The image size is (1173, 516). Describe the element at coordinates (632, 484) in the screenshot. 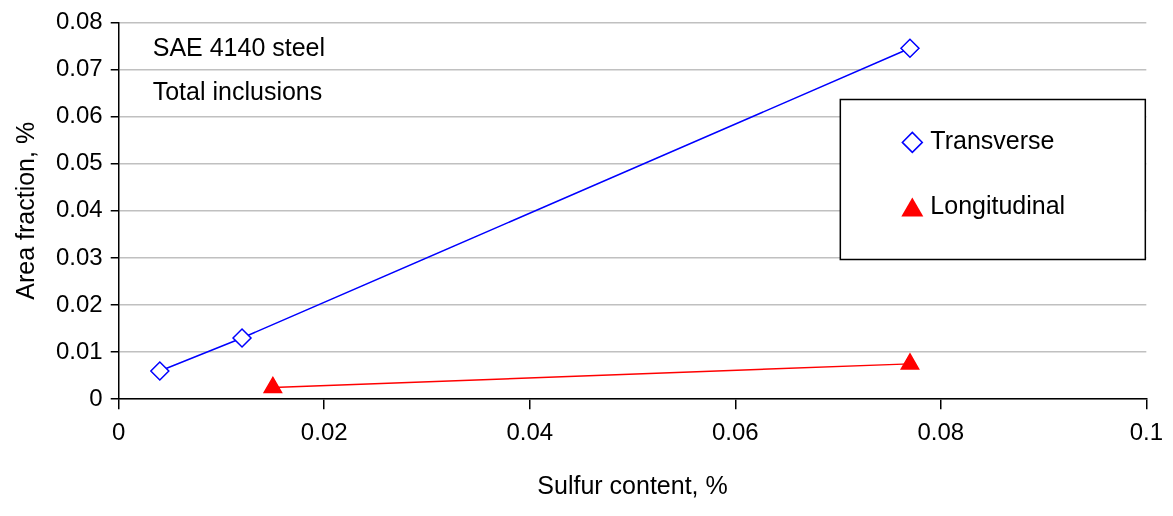

I see `x-axis-title: Sulfur content, %` at that location.